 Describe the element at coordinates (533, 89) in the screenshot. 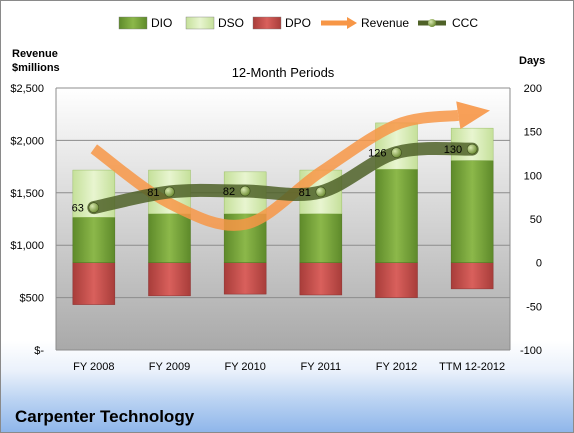

I see `right-tick-label: 200` at that location.